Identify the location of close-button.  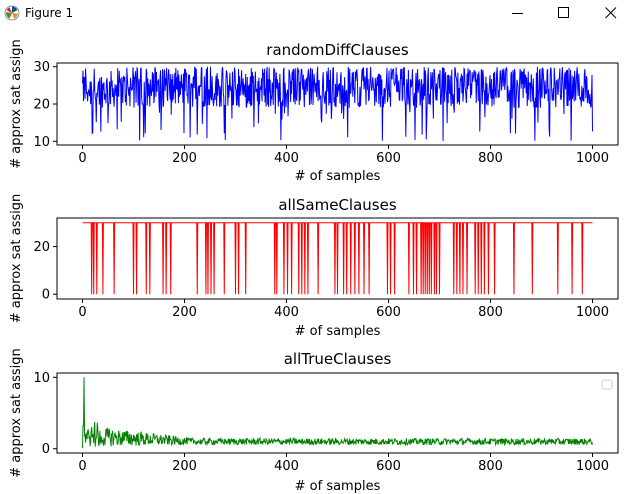
(609, 13).